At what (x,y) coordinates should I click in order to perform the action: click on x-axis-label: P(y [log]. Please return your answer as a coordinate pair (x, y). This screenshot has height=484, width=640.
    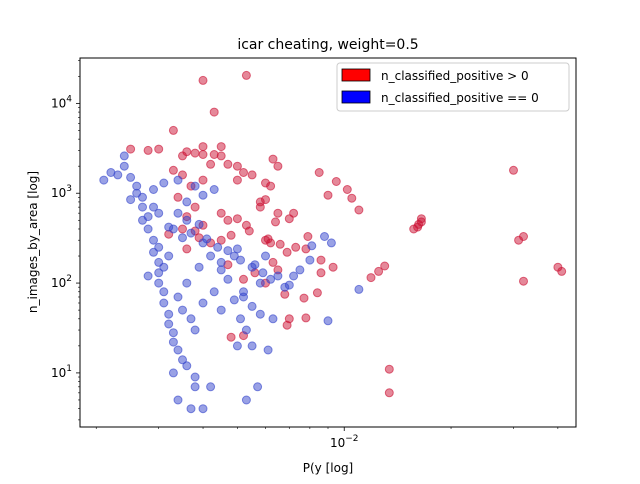
    Looking at the image, I should click on (328, 468).